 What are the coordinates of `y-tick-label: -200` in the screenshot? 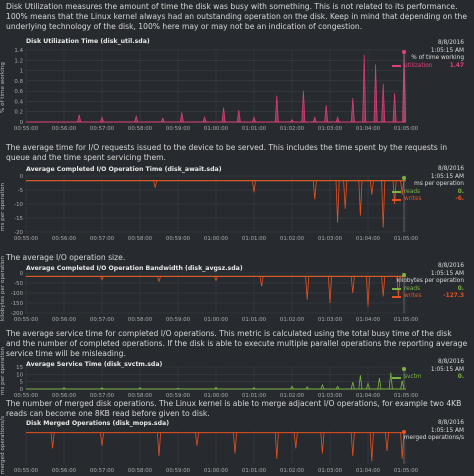 It's located at (17, 314).